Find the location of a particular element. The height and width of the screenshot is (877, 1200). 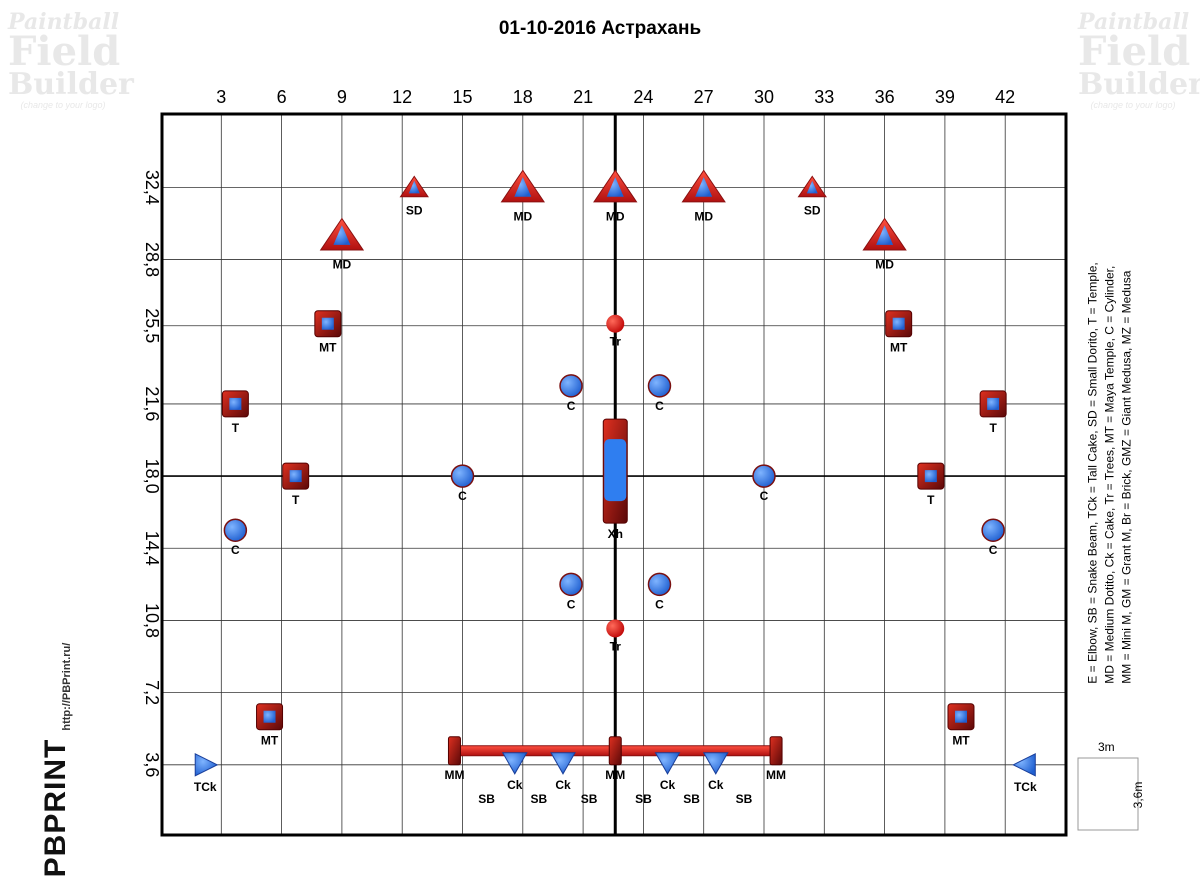

x-axis-label: 9 is located at coordinates (342, 97).